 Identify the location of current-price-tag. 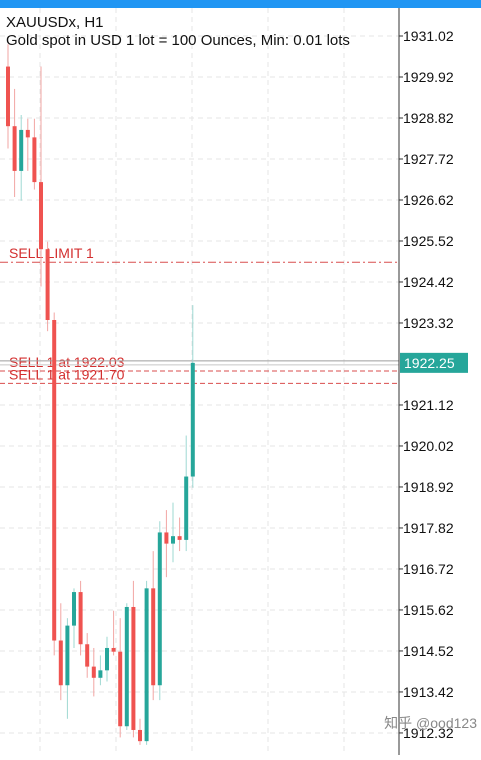
(434, 362).